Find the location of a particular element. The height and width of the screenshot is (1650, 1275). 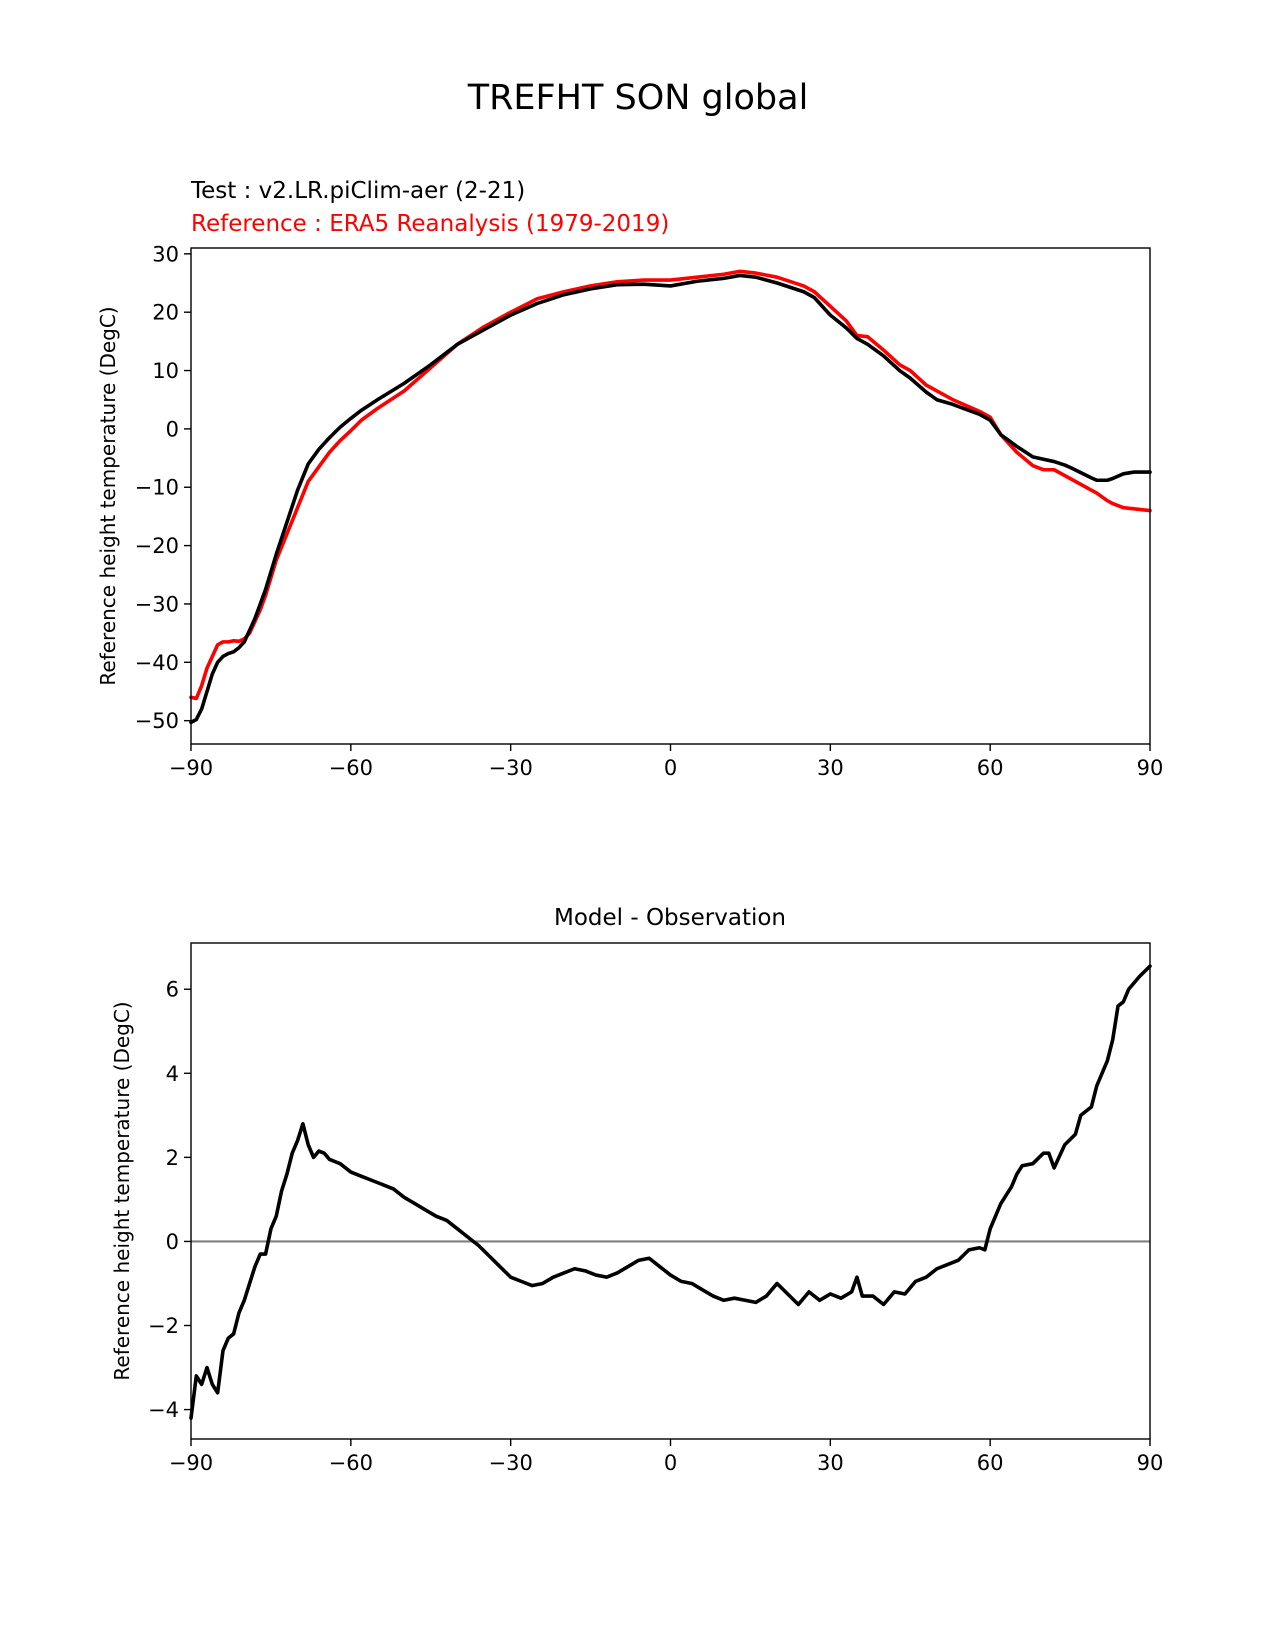

bottom-x-tick-label: 0 is located at coordinates (670, 1463).